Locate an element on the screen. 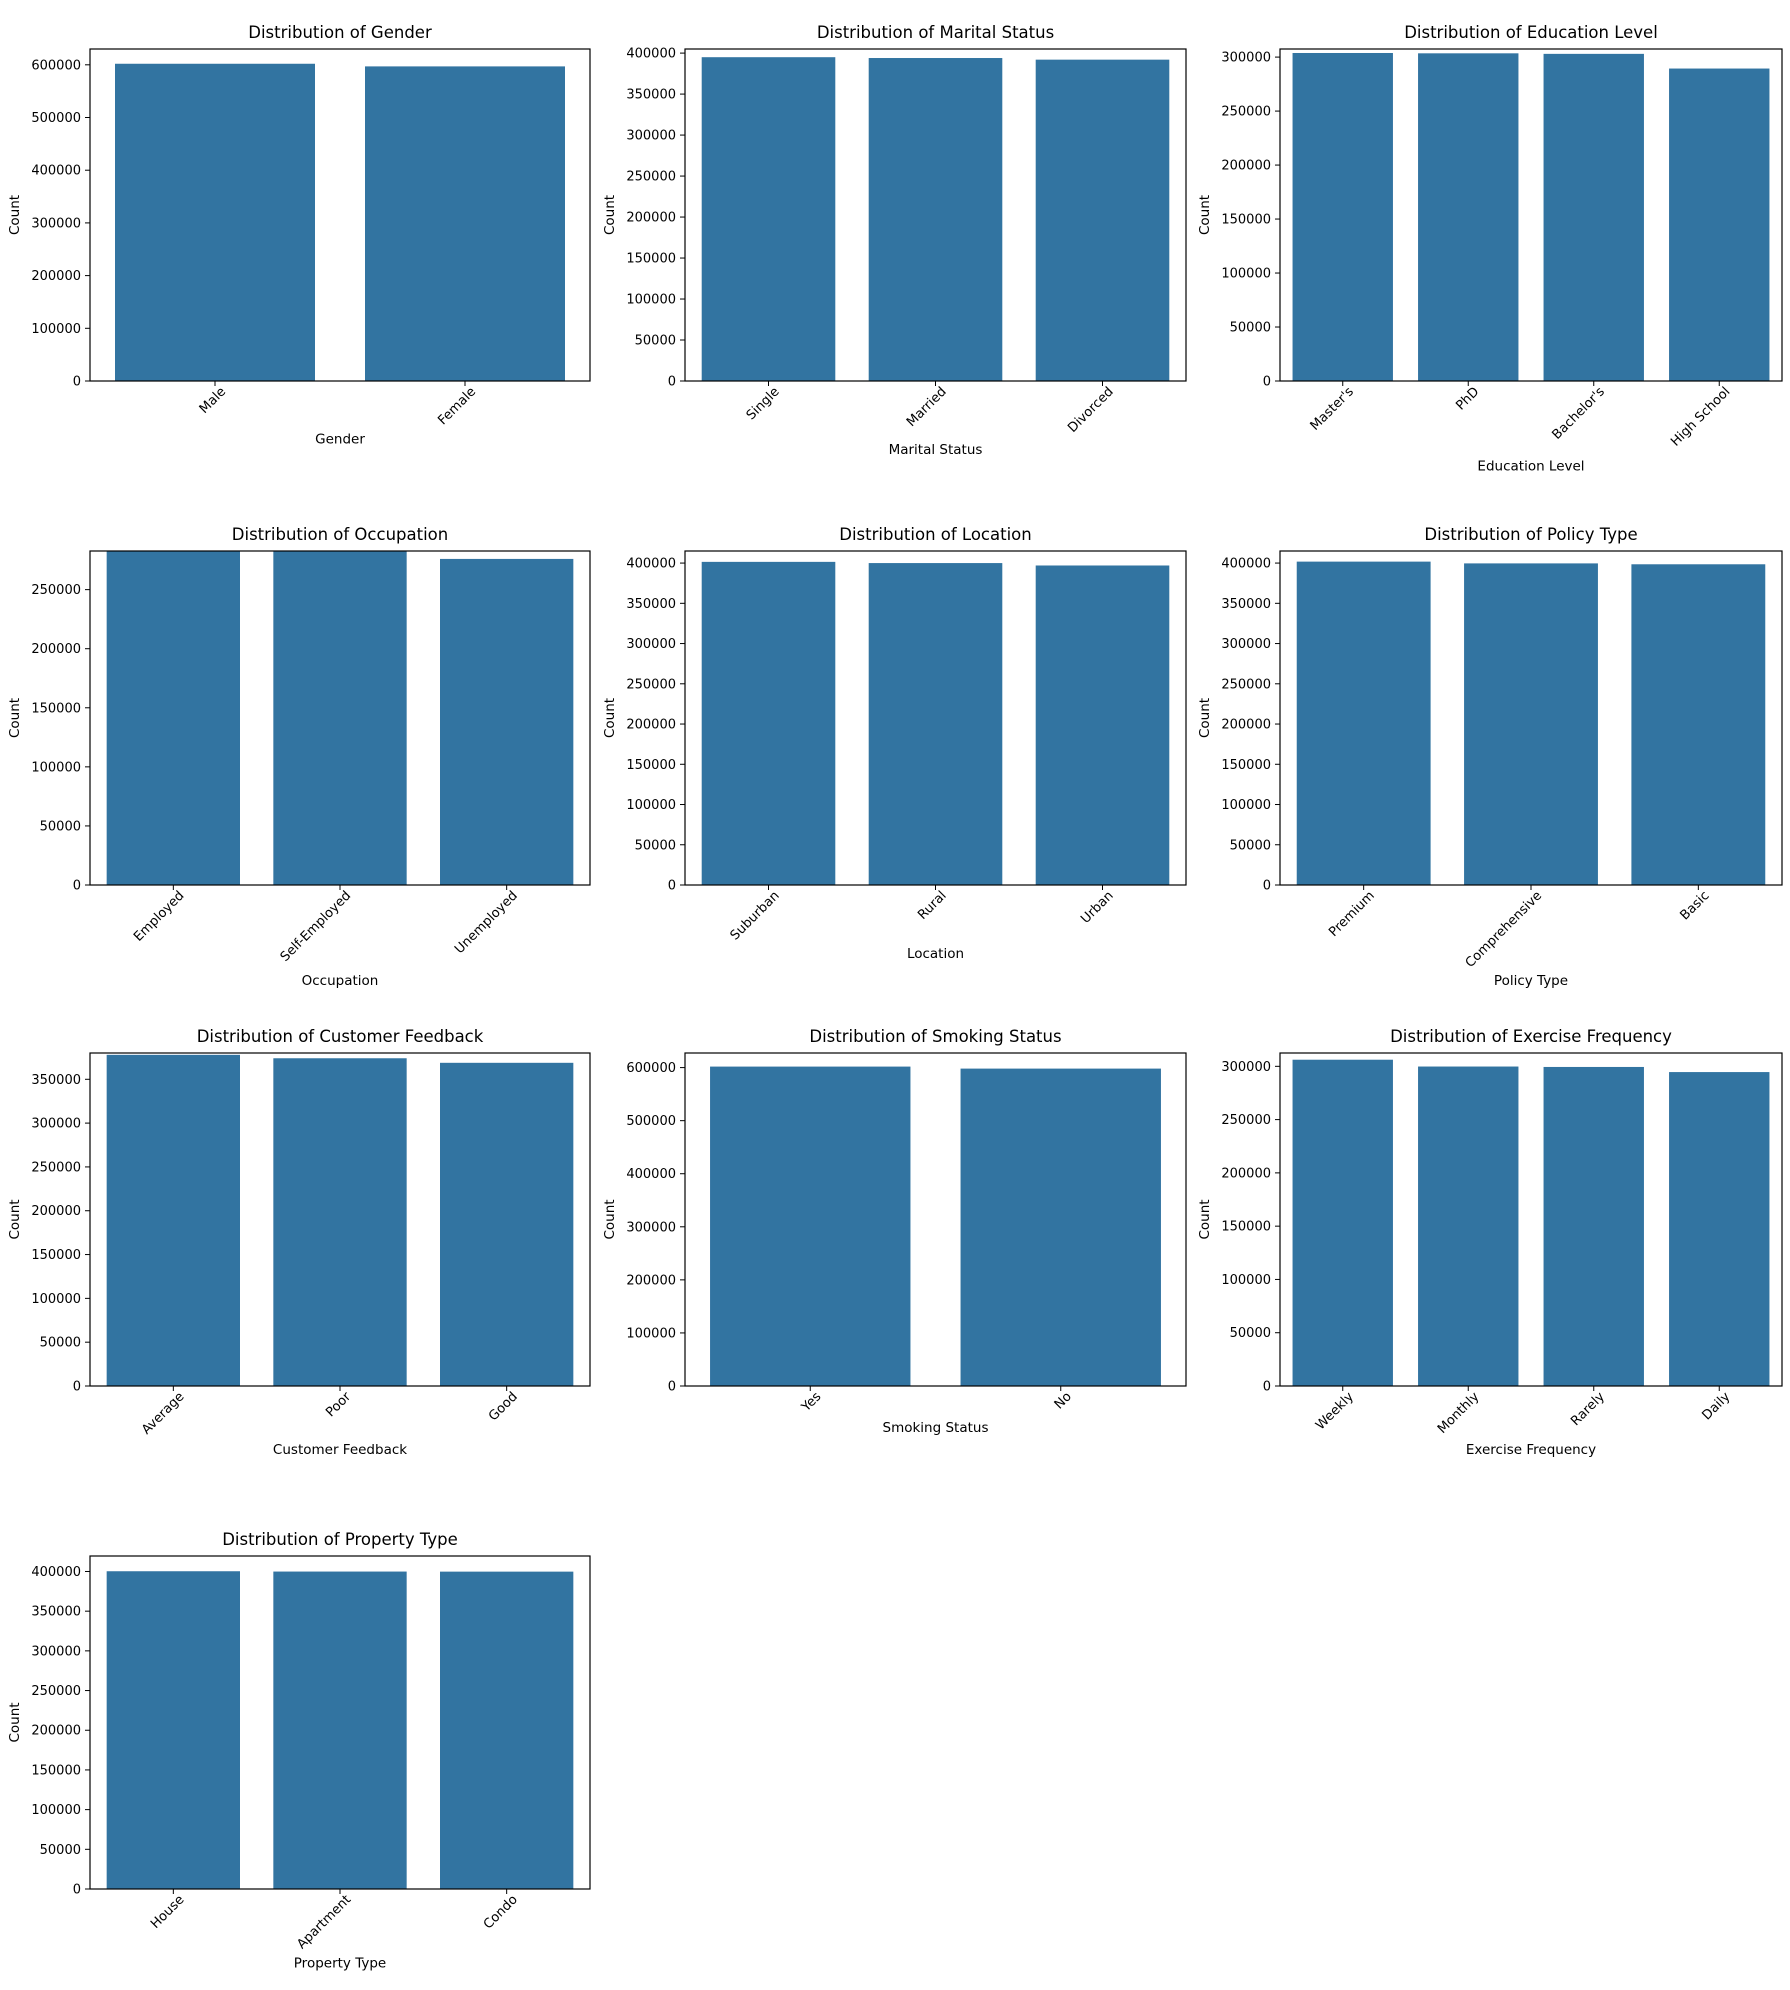 The height and width of the screenshot is (1990, 1790). x-tick-label: Master's is located at coordinates (1332, 408).